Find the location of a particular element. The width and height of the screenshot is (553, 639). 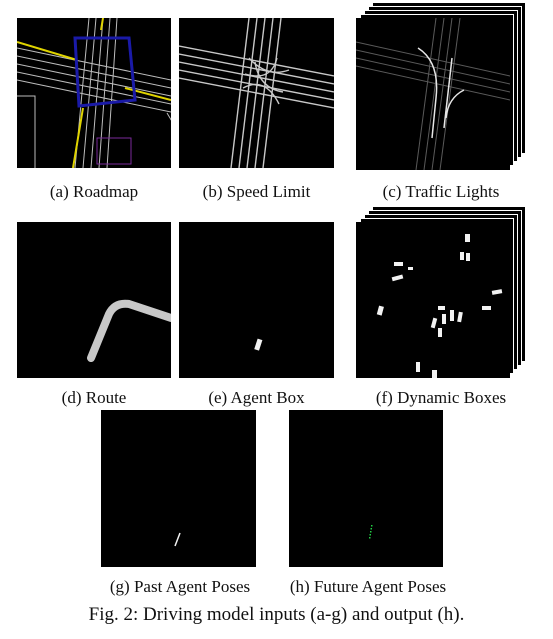

caption-agent-box: (e) Agent Box is located at coordinates (256, 397).